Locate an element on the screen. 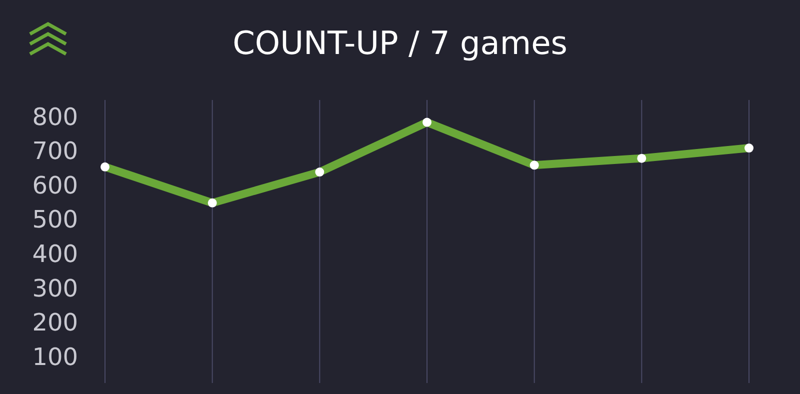 This screenshot has height=394, width=800. y-tick-label: 500 is located at coordinates (55, 220).